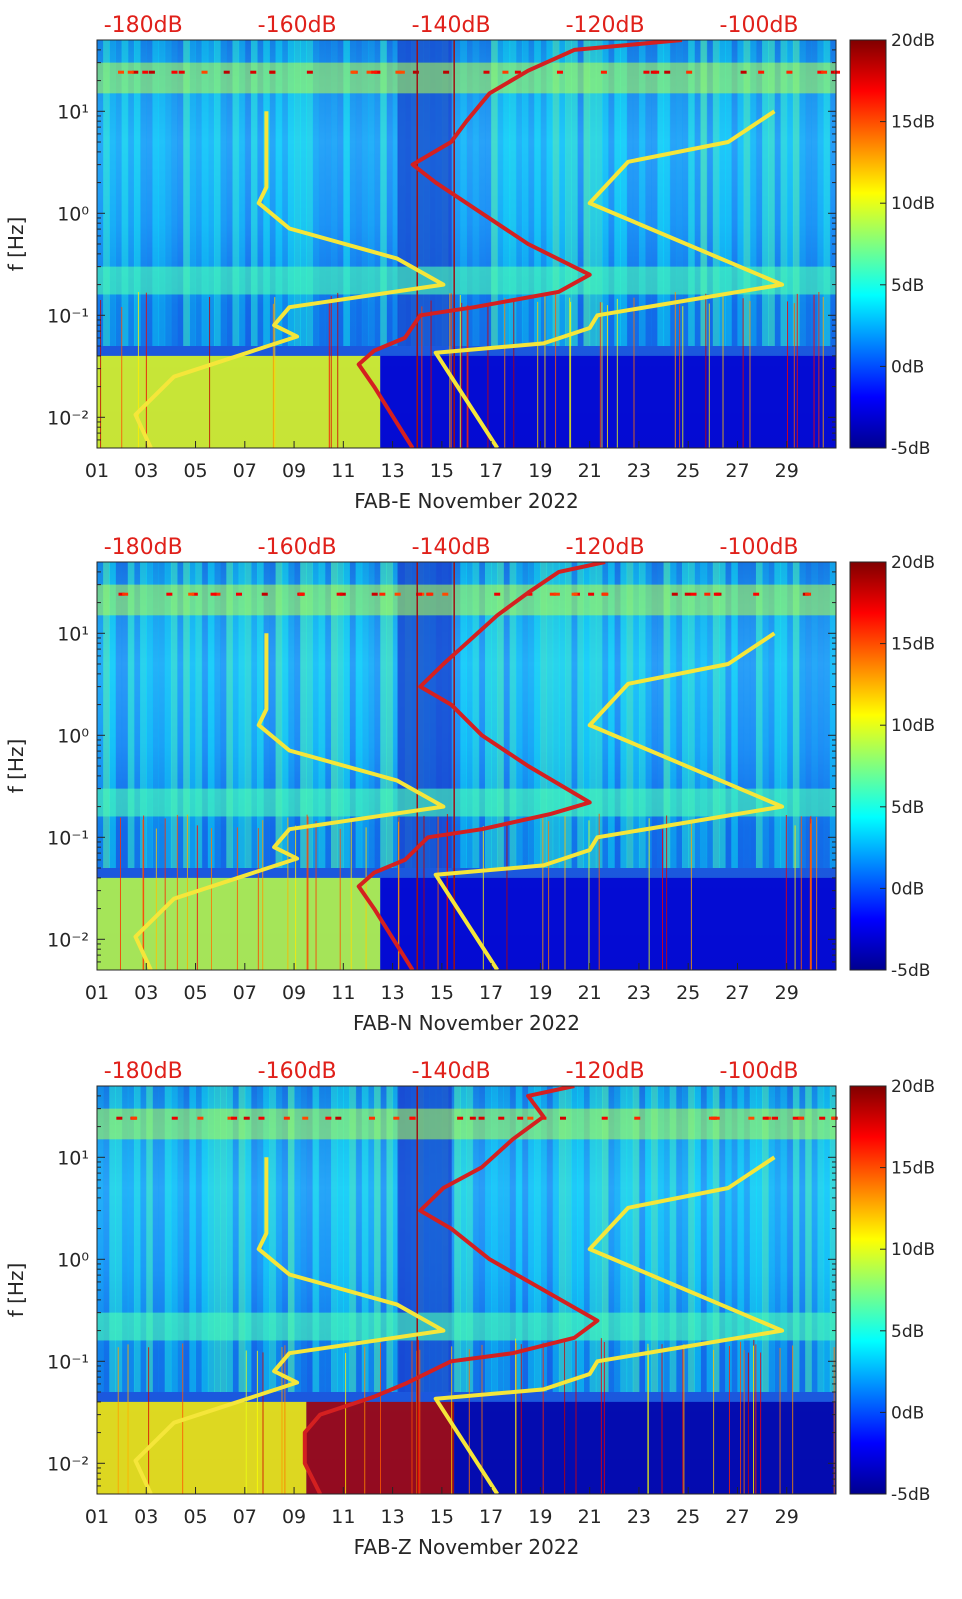  I want to click on x-tick-label: 17, so click(491, 993).